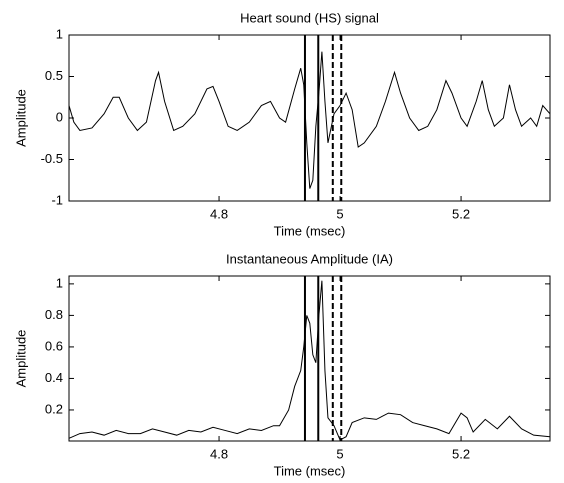 The height and width of the screenshot is (483, 564). What do you see at coordinates (59, 116) in the screenshot?
I see `y-tick-label: 0` at bounding box center [59, 116].